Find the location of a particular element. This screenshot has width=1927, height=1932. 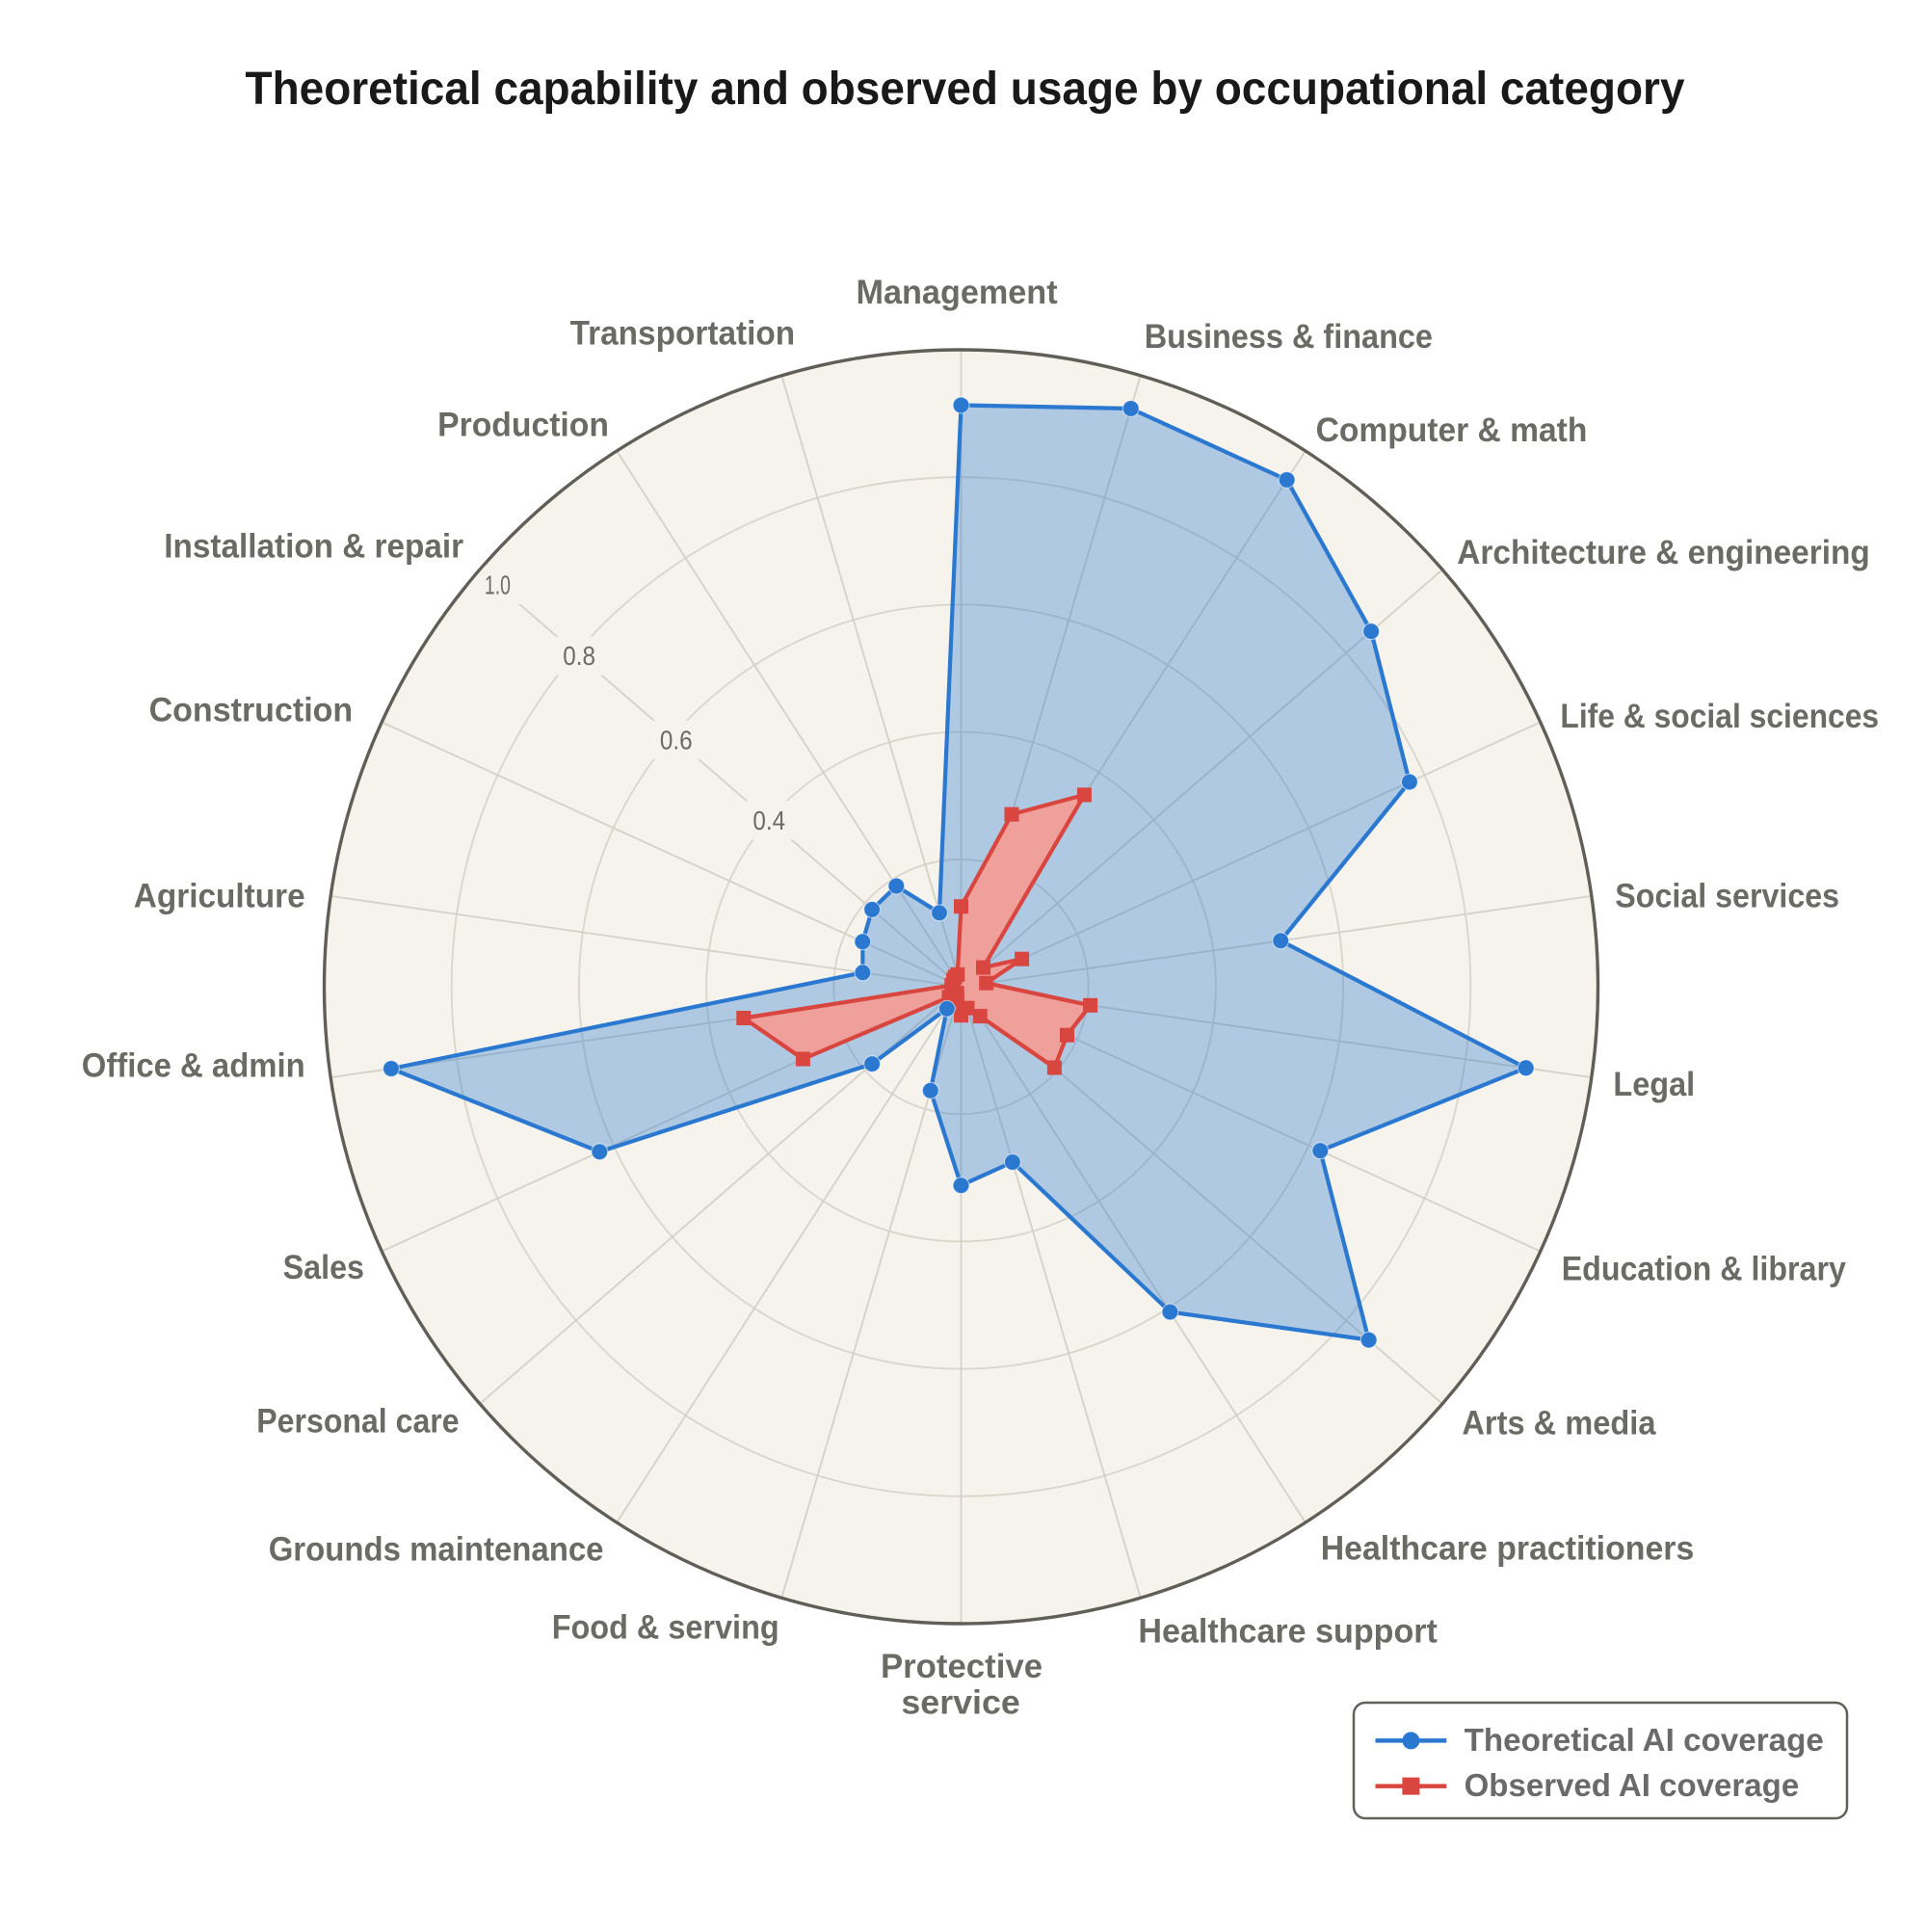

svg-text: Installation & repair is located at coordinates (313, 547).